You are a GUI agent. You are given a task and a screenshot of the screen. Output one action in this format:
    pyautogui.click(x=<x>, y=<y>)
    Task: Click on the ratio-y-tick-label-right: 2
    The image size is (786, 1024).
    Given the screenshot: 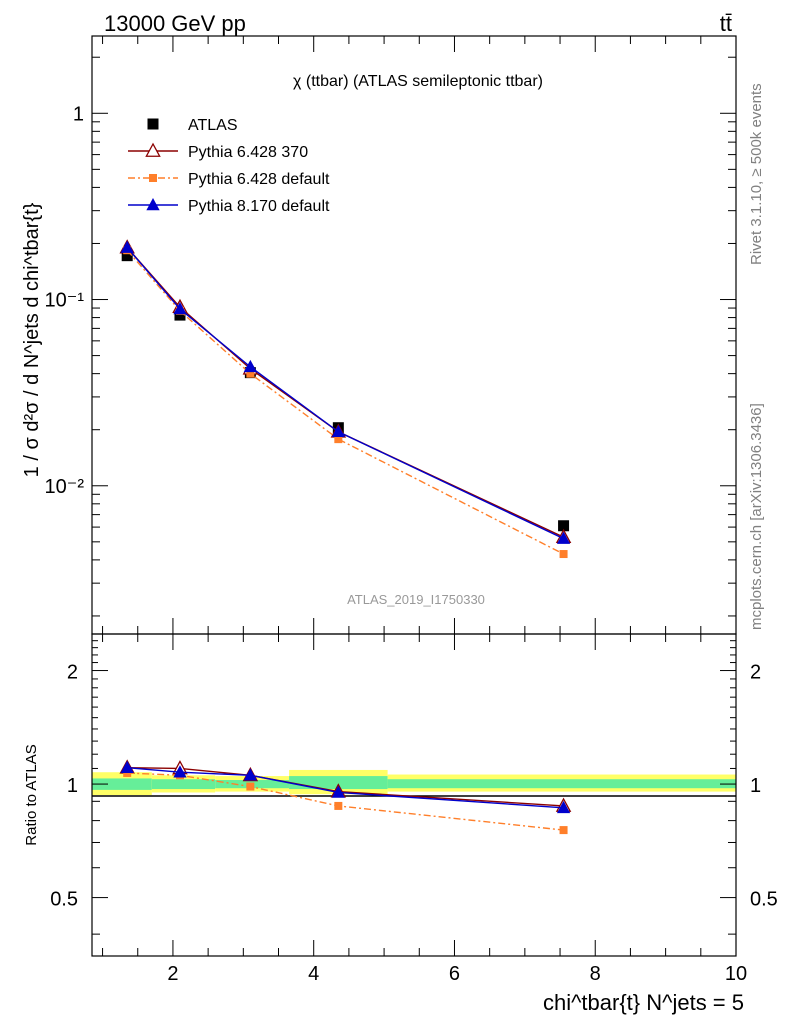 What is the action you would take?
    pyautogui.click(x=755, y=673)
    